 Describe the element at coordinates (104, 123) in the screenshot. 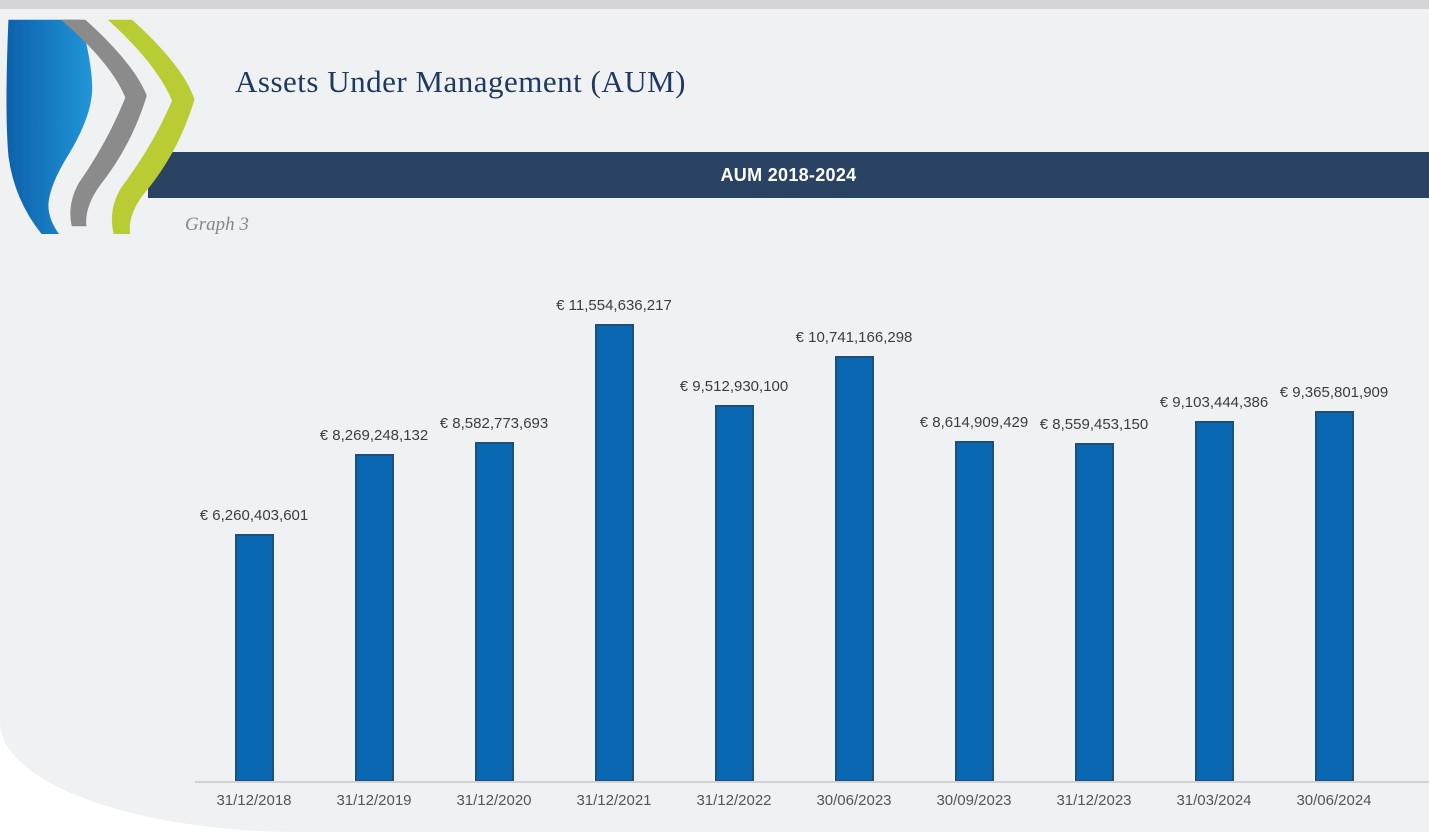

I see `logo-gray-swoosh` at that location.